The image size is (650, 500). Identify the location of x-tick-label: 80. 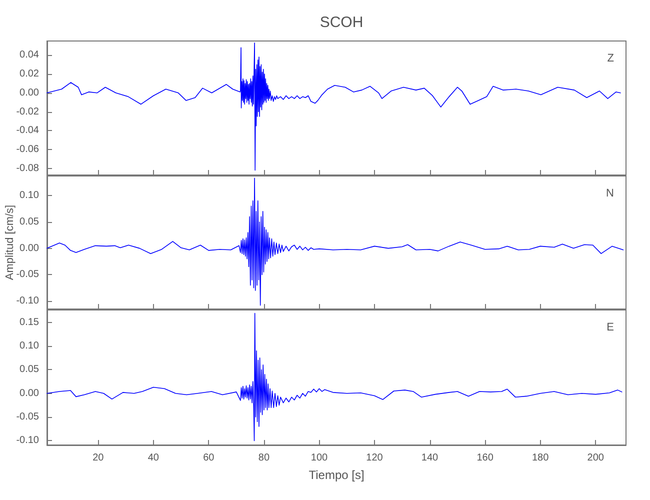
(264, 458).